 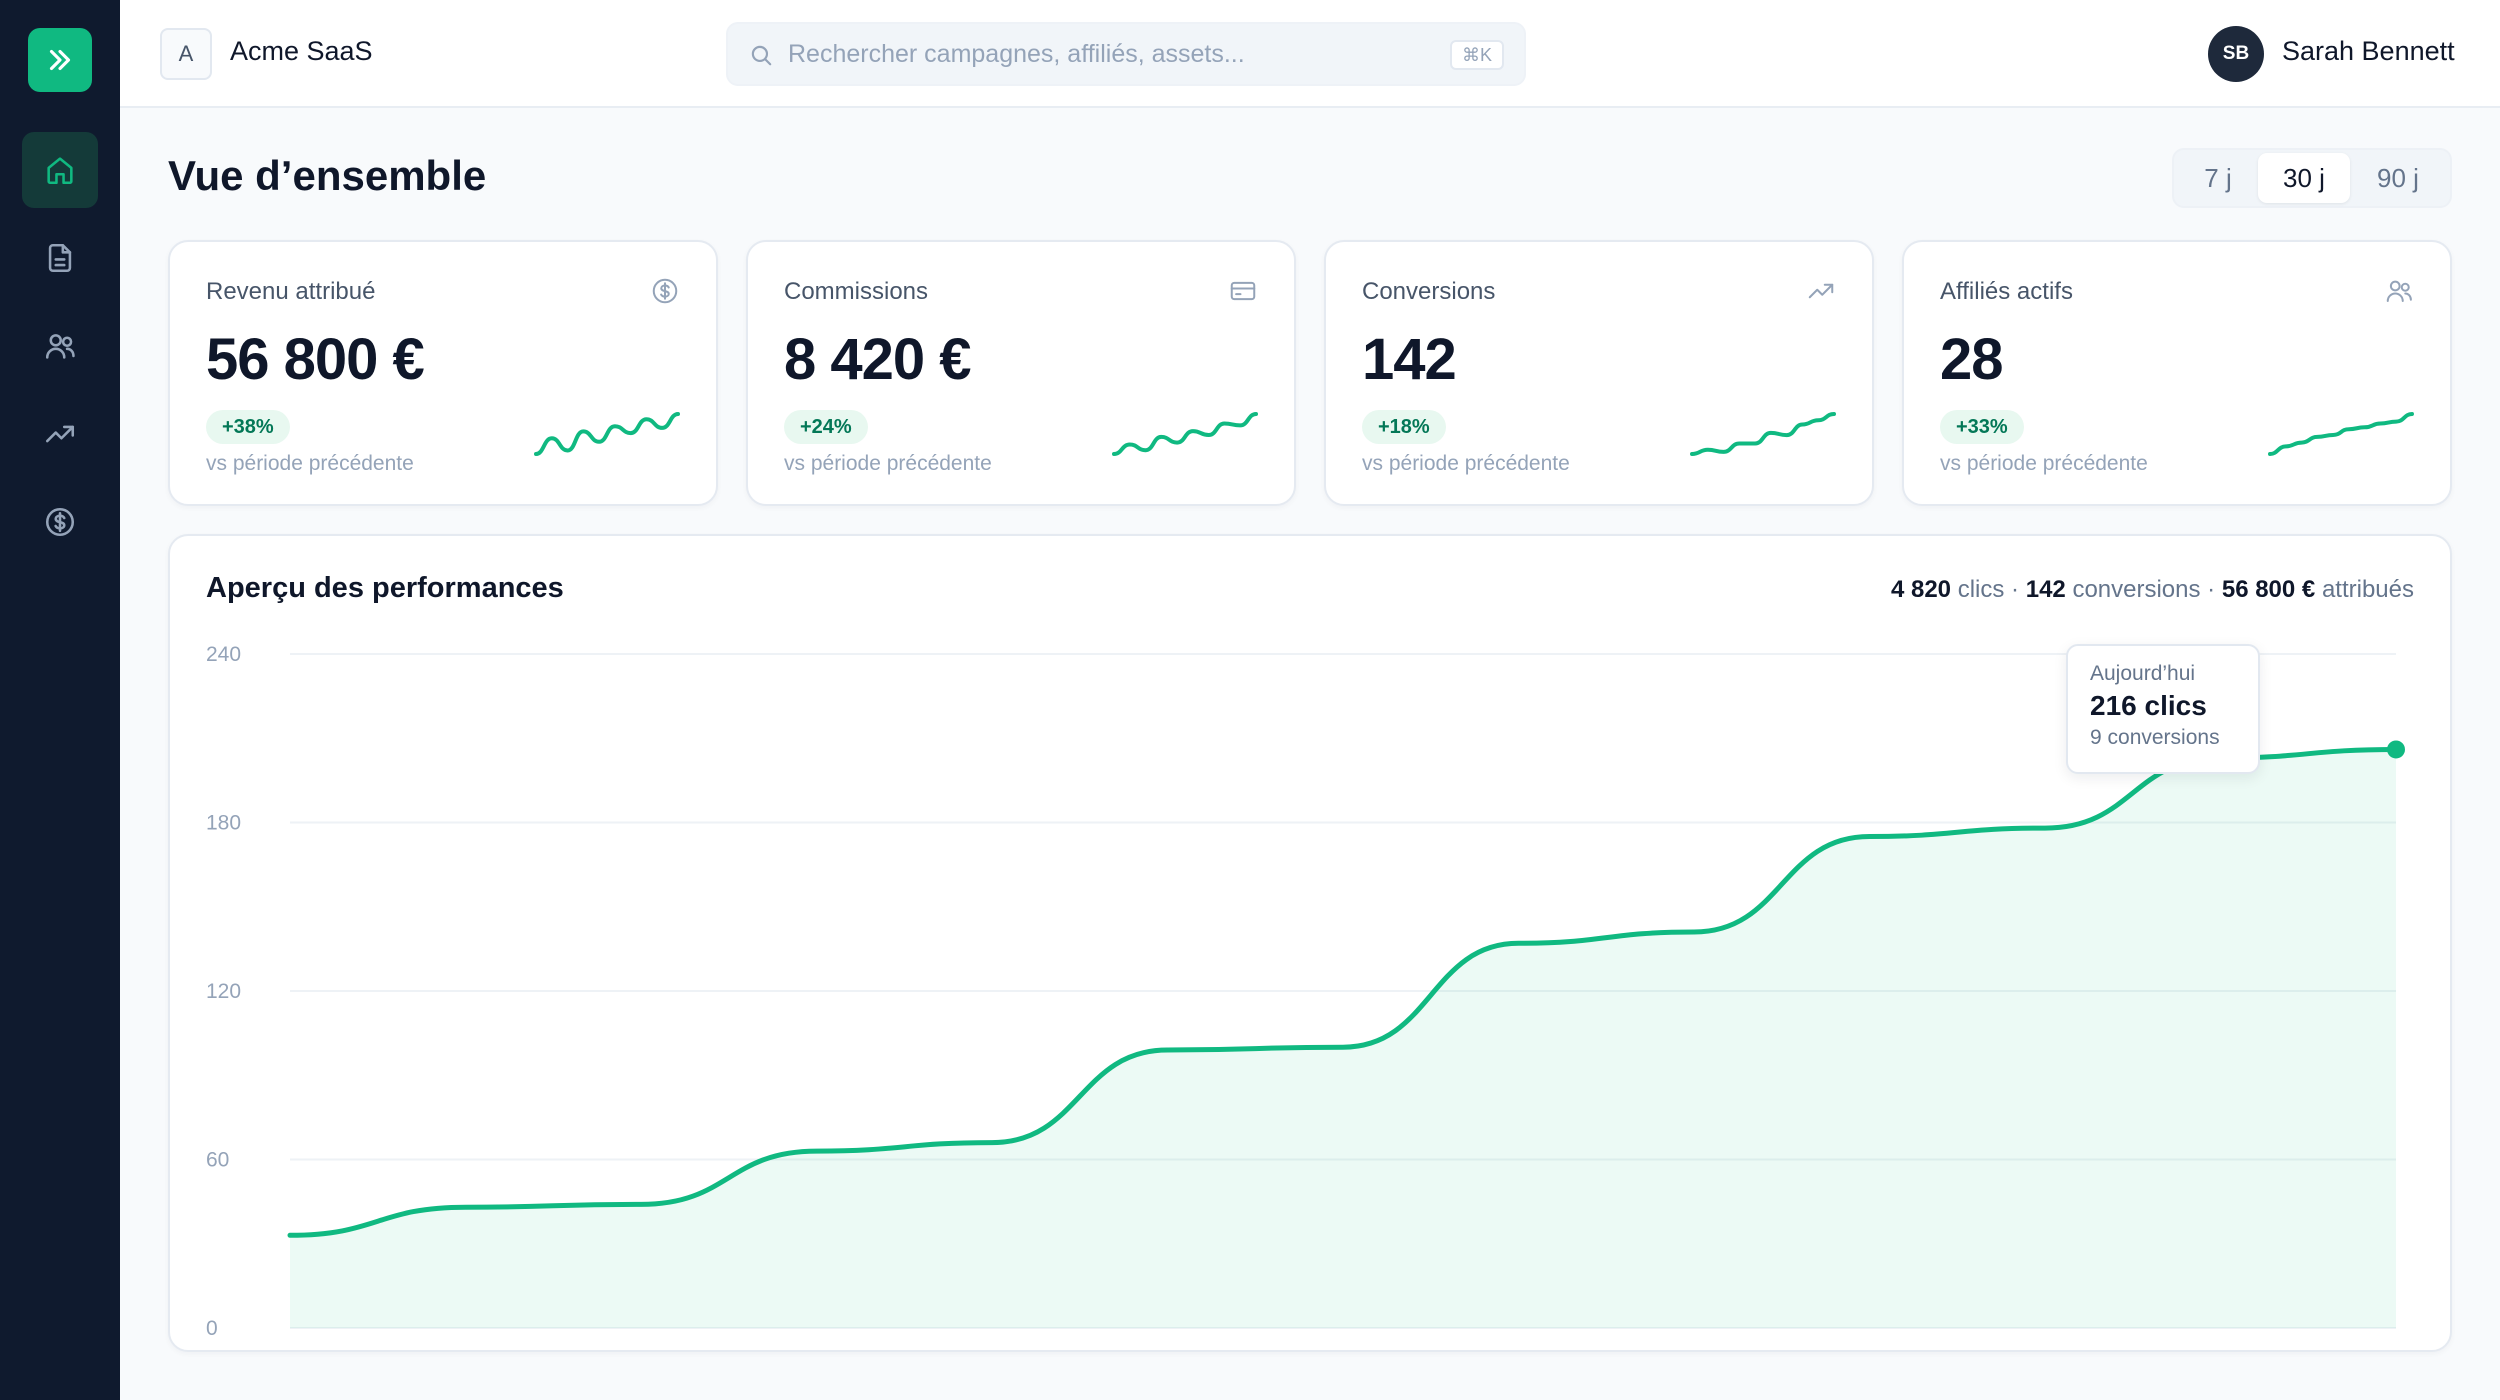 I want to click on sidebar-item-overview, so click(x=60, y=170).